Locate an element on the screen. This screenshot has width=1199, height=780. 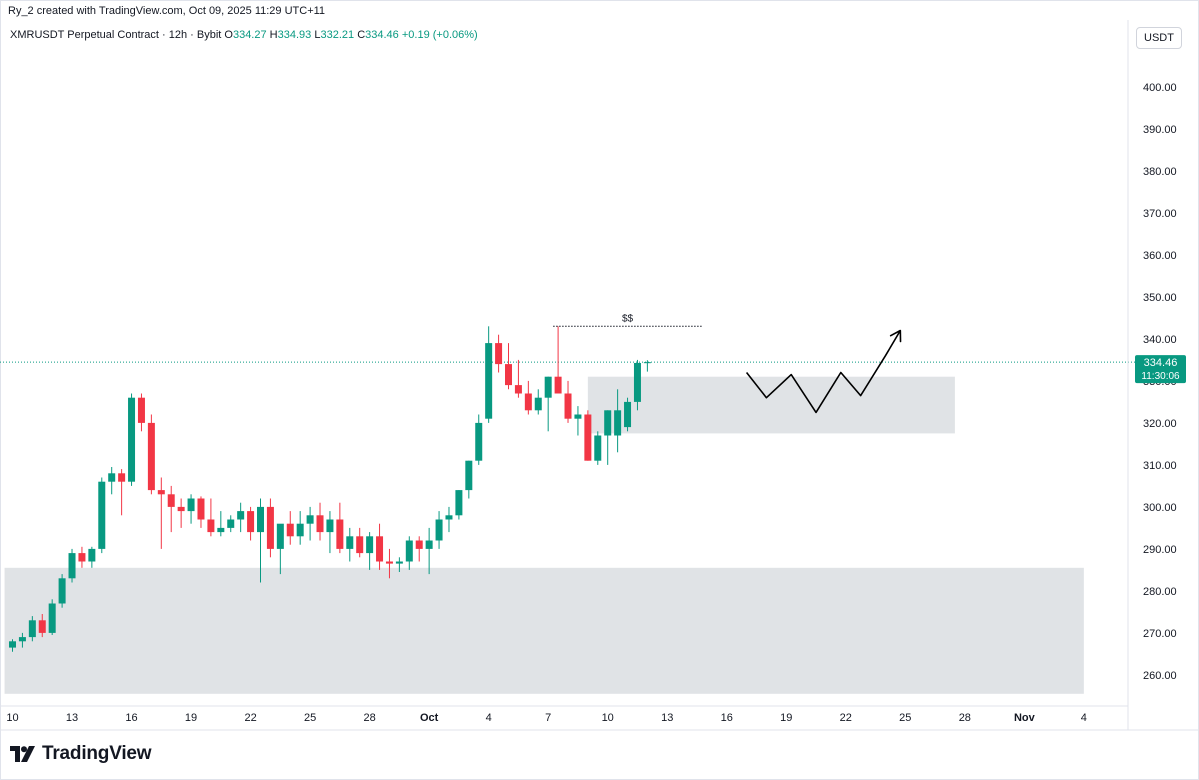
ohlc-open-value: 334.27 is located at coordinates (249, 35).